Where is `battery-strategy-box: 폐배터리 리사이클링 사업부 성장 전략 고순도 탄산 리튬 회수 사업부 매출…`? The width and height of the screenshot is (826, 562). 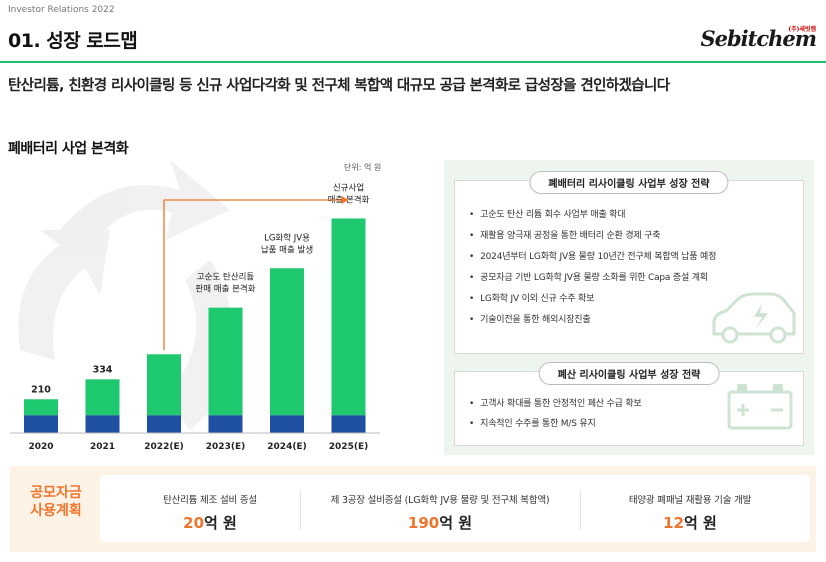 battery-strategy-box: 폐배터리 리사이클링 사업부 성장 전략 고순도 탄산 리튬 회수 사업부 매출… is located at coordinates (629, 262).